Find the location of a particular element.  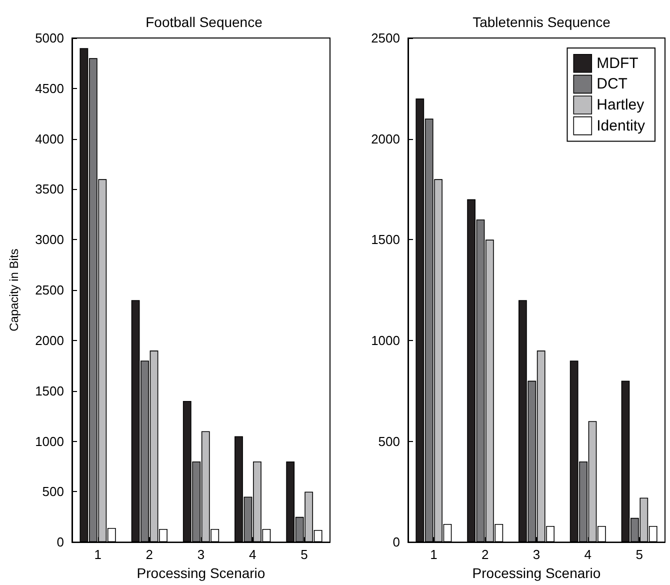

legend-label: DCT is located at coordinates (612, 84).